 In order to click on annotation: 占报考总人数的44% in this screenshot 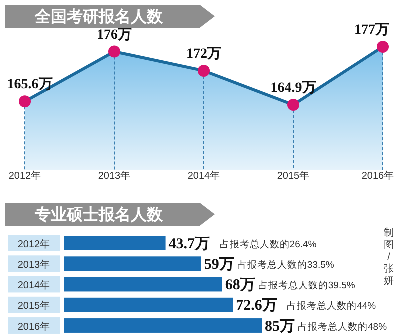, I will do `click(332, 306)`.